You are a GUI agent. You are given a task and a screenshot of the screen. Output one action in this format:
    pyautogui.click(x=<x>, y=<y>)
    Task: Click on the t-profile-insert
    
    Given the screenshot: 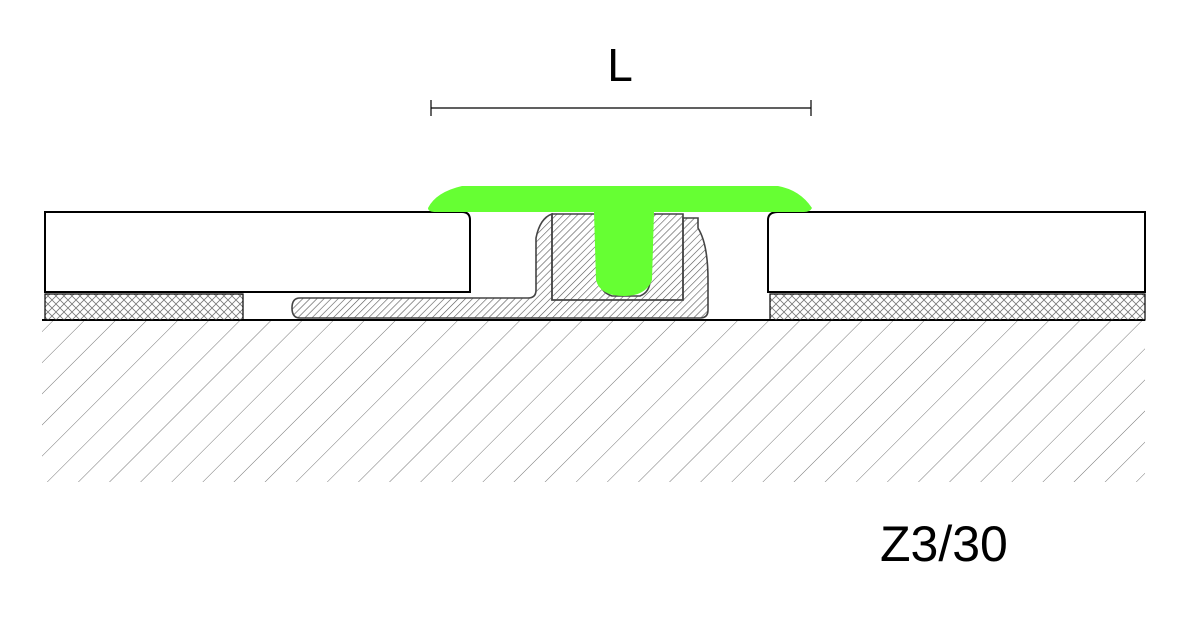 What is the action you would take?
    pyautogui.click(x=620, y=241)
    